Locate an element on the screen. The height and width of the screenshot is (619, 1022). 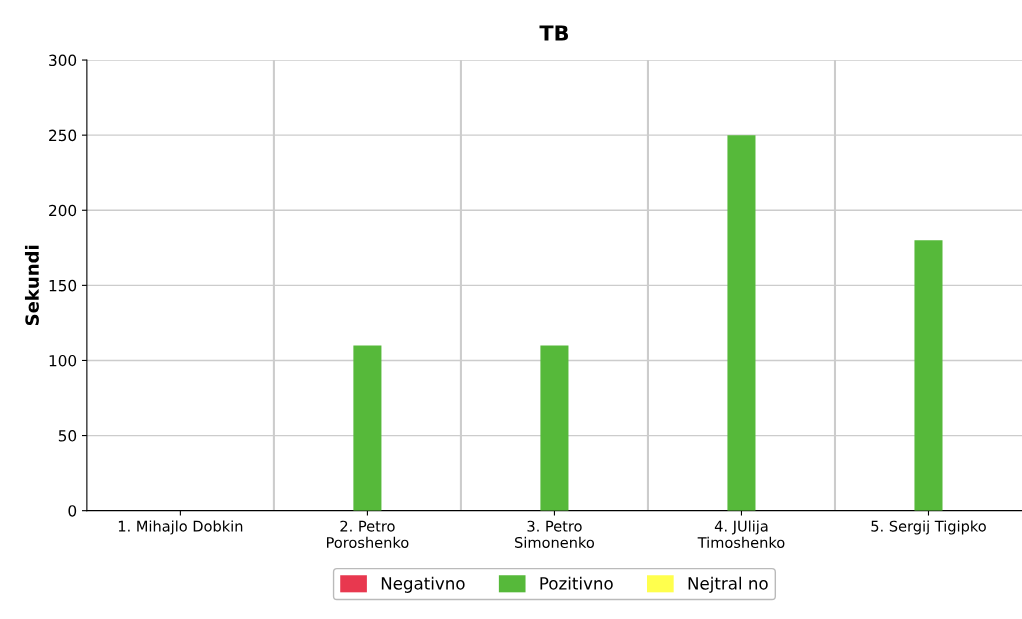
x-tick-label: 5. Sergij Tigipko is located at coordinates (928, 527).